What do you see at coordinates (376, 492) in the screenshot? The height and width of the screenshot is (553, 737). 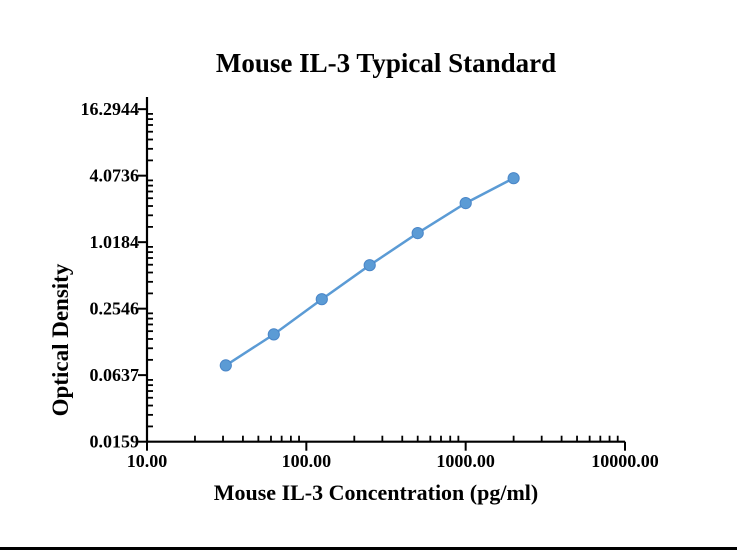 I see `x-axis-title: Mouse IL-3 Concentration (pg/ml)` at bounding box center [376, 492].